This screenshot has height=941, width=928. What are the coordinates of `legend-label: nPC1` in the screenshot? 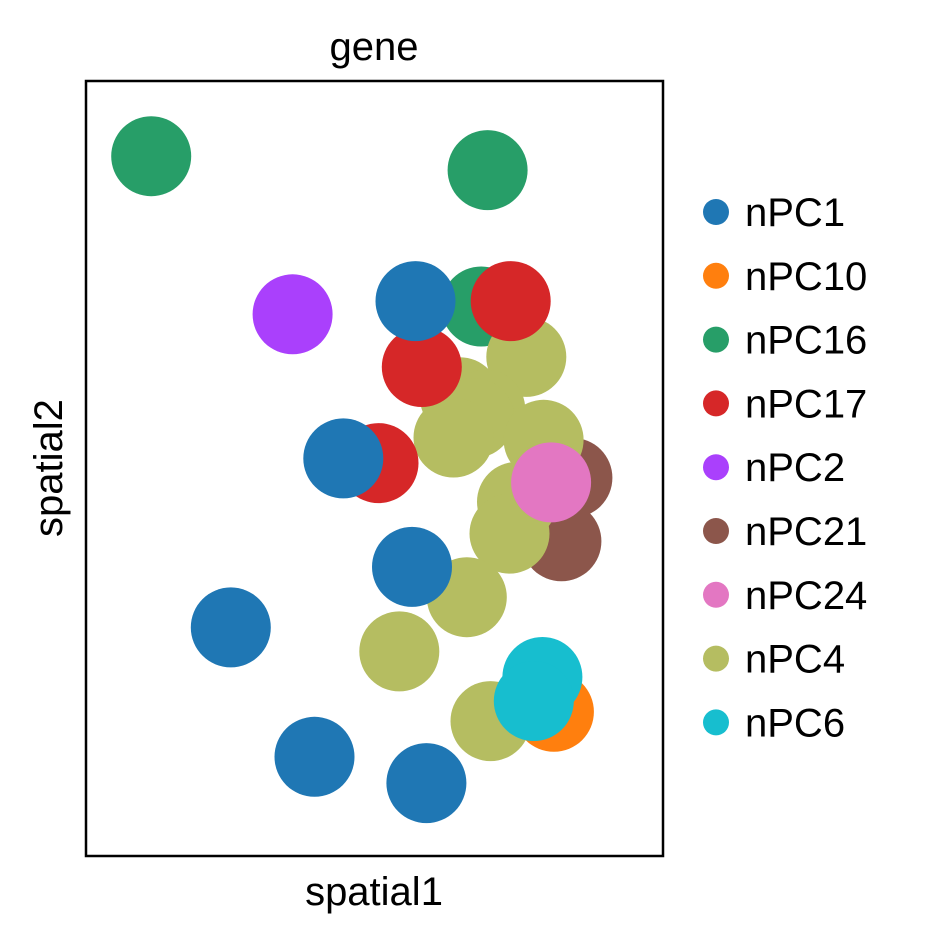 It's located at (795, 213).